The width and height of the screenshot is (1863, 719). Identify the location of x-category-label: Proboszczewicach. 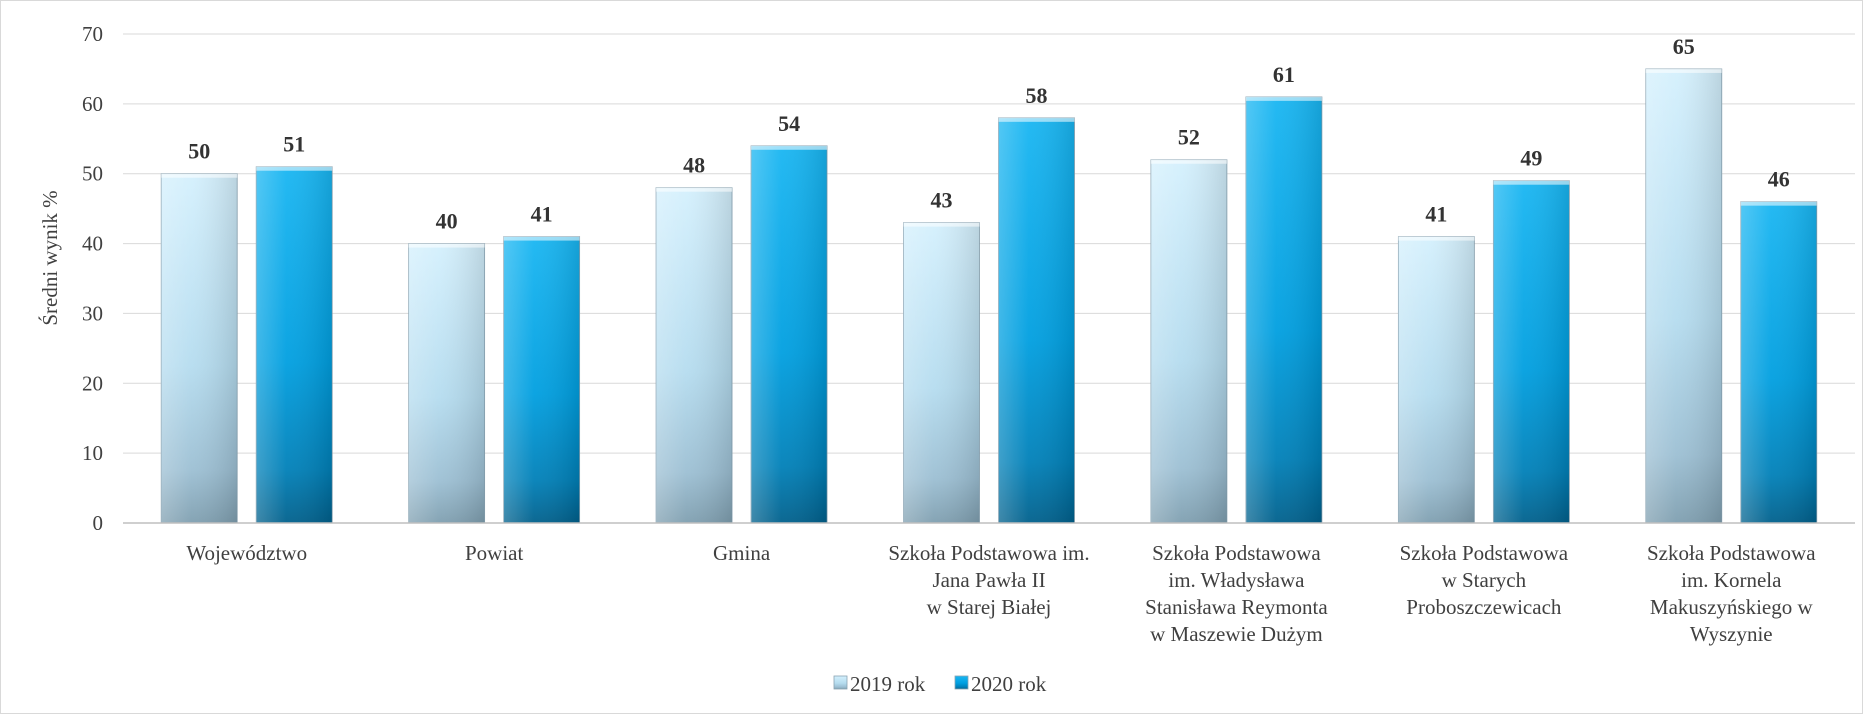
(1484, 607).